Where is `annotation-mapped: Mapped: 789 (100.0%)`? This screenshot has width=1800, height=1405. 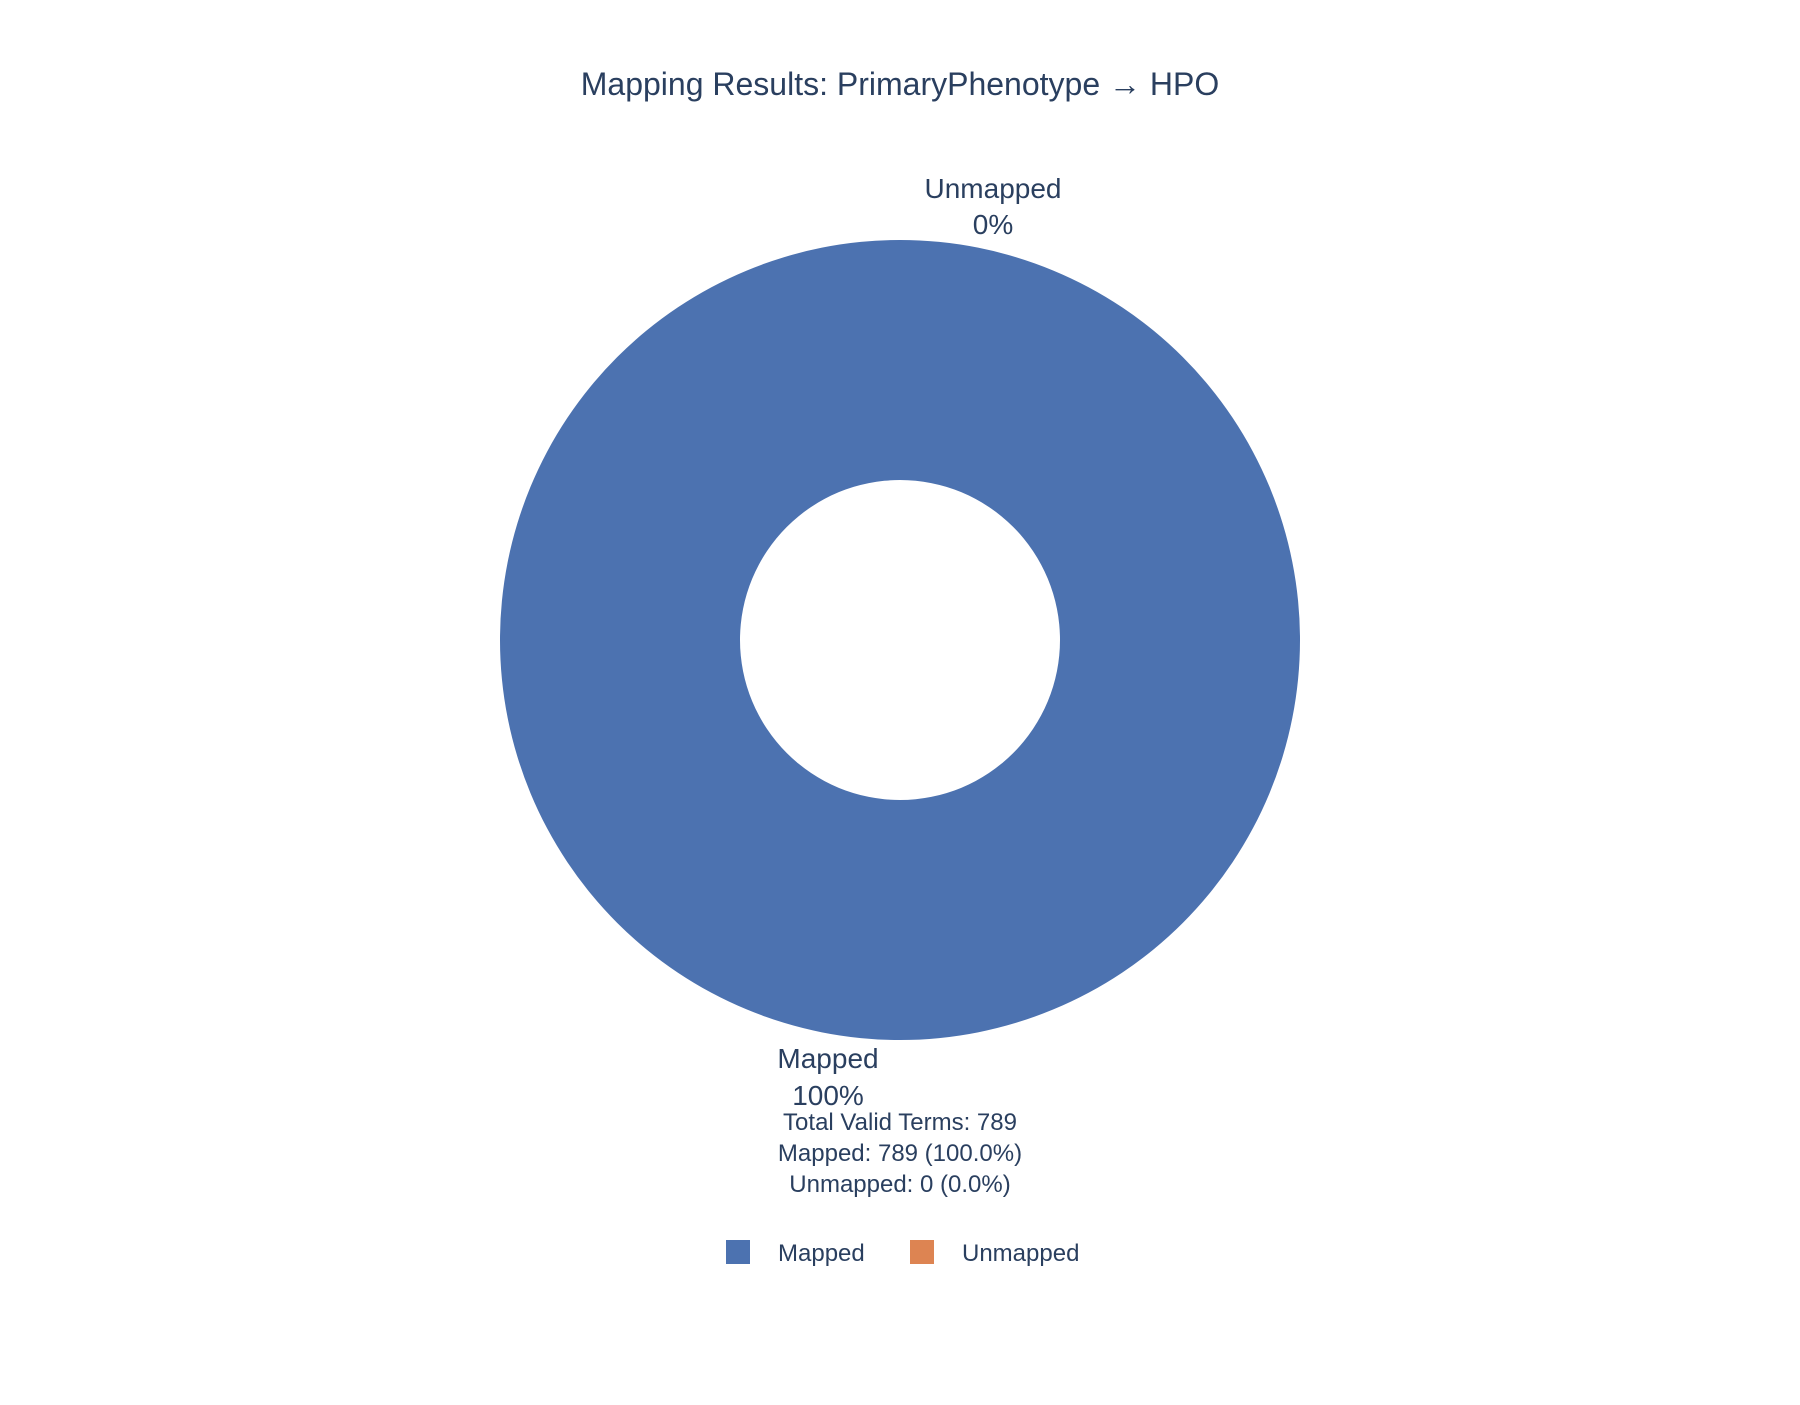
annotation-mapped: Mapped: 789 (100.0%) is located at coordinates (900, 1153).